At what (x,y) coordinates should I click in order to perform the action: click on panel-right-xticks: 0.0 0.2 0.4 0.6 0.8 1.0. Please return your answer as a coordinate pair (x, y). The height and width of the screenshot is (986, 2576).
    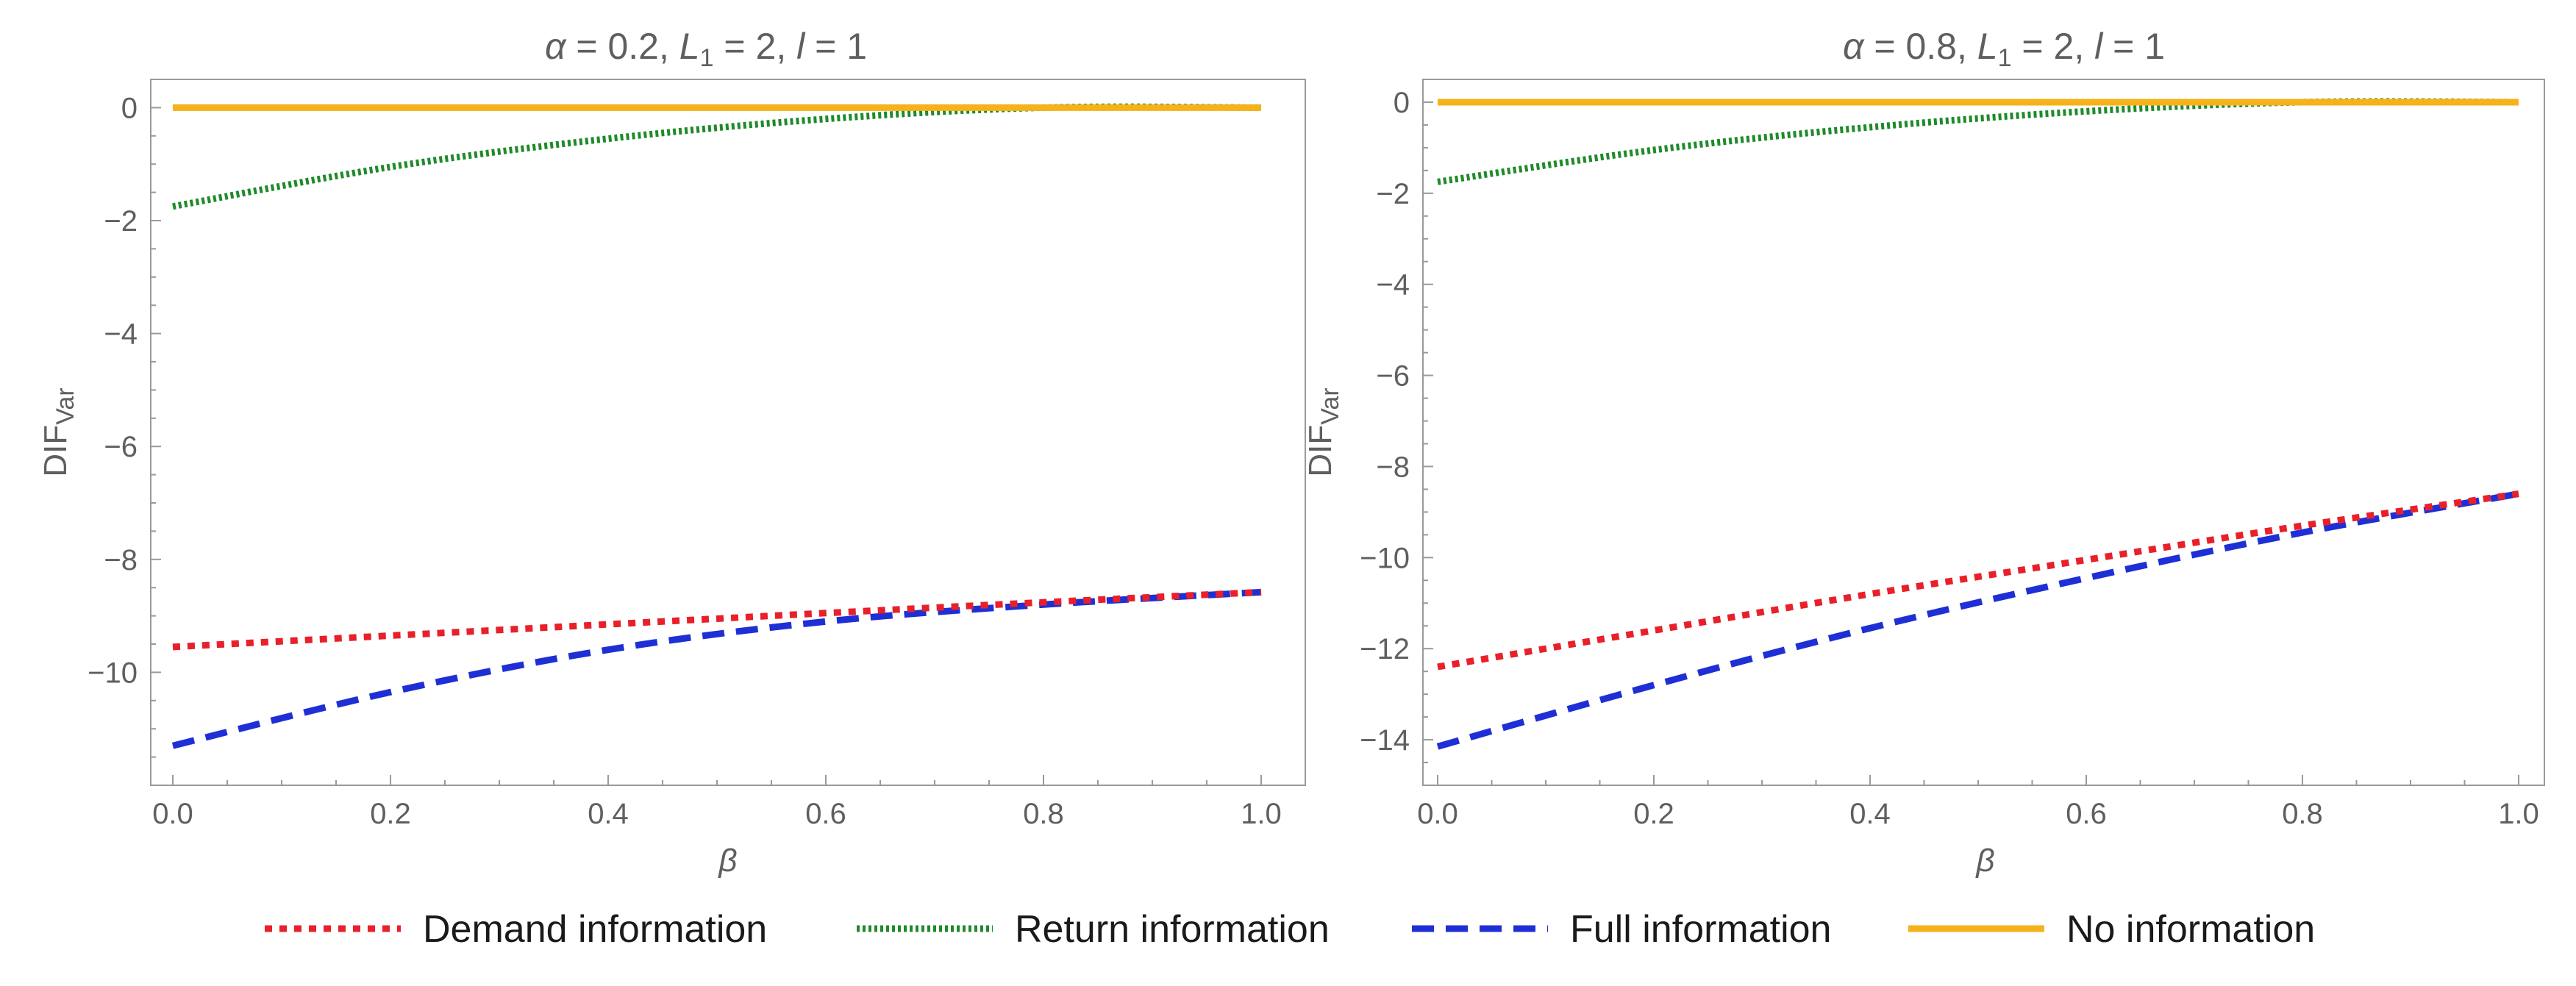
    Looking at the image, I should click on (1978, 803).